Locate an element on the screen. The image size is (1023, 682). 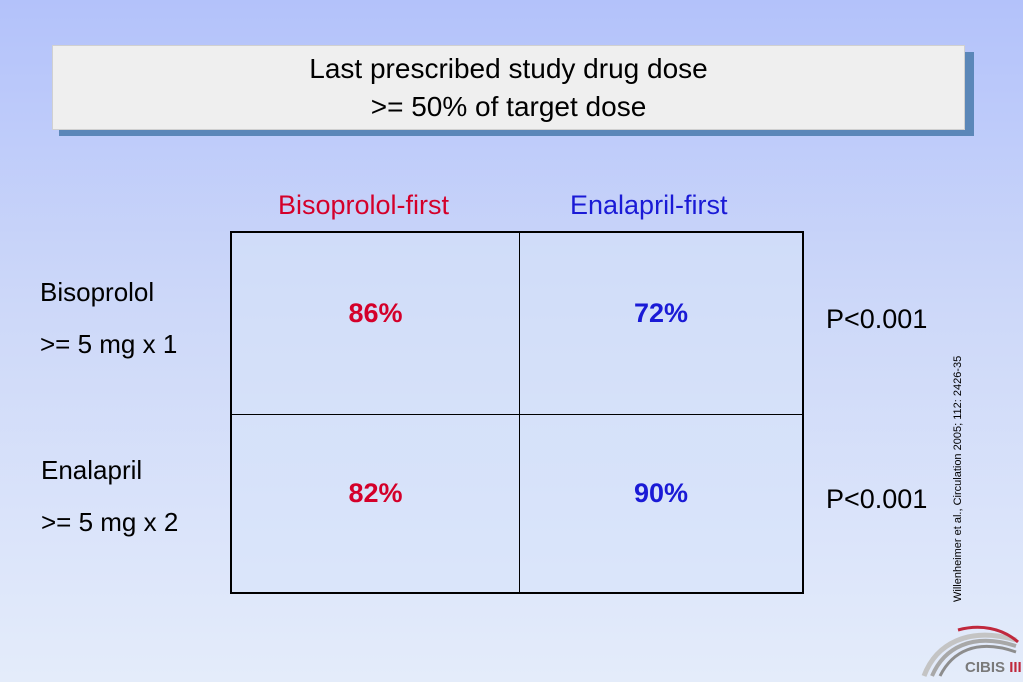
cell-bisoprolol-row-bisoprolol-first: 86% is located at coordinates (376, 324).